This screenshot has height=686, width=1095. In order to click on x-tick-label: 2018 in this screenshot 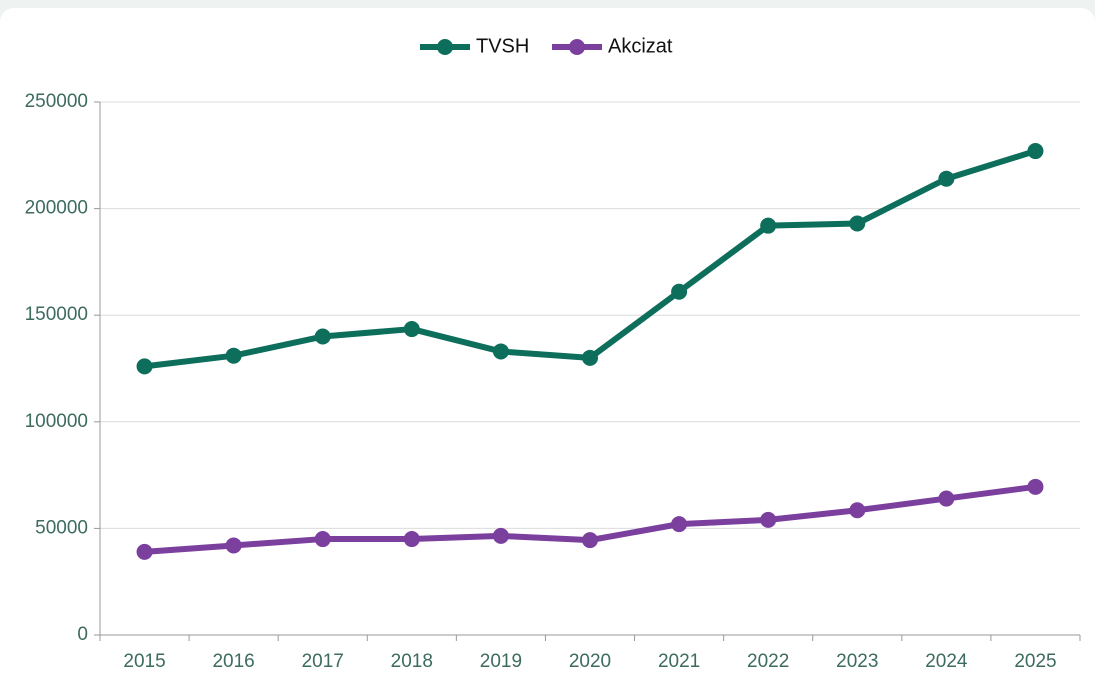, I will do `click(412, 661)`.